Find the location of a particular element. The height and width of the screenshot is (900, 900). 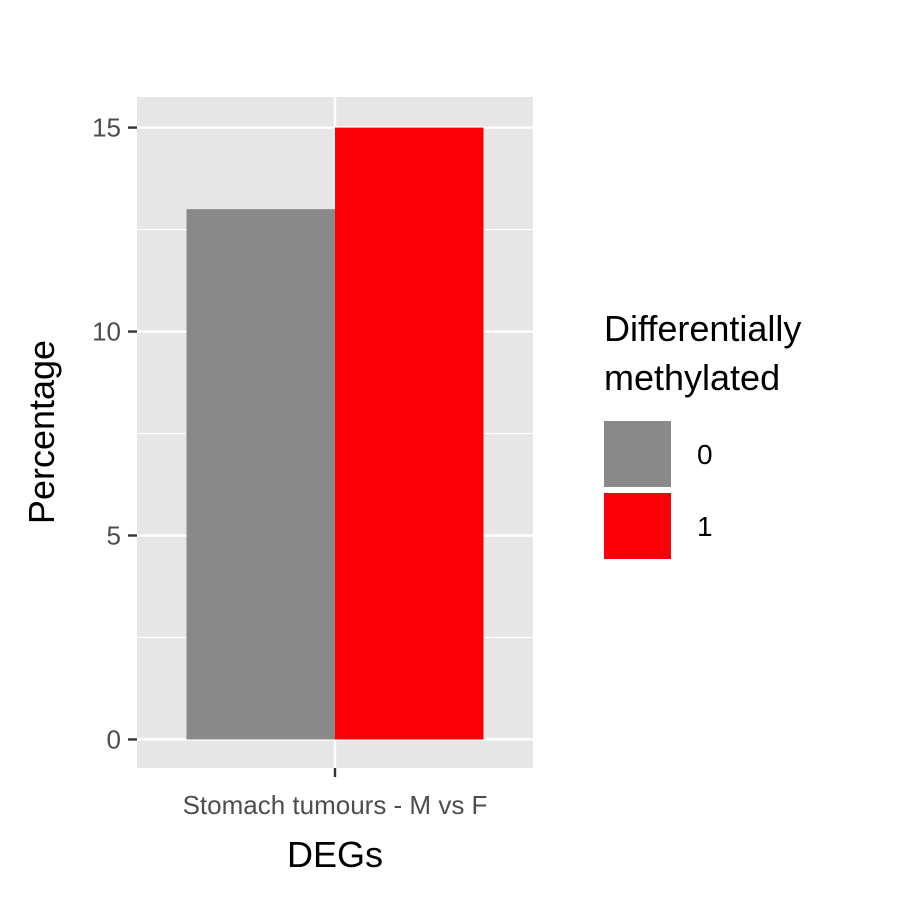

legend-label-0: 0 is located at coordinates (705, 454).